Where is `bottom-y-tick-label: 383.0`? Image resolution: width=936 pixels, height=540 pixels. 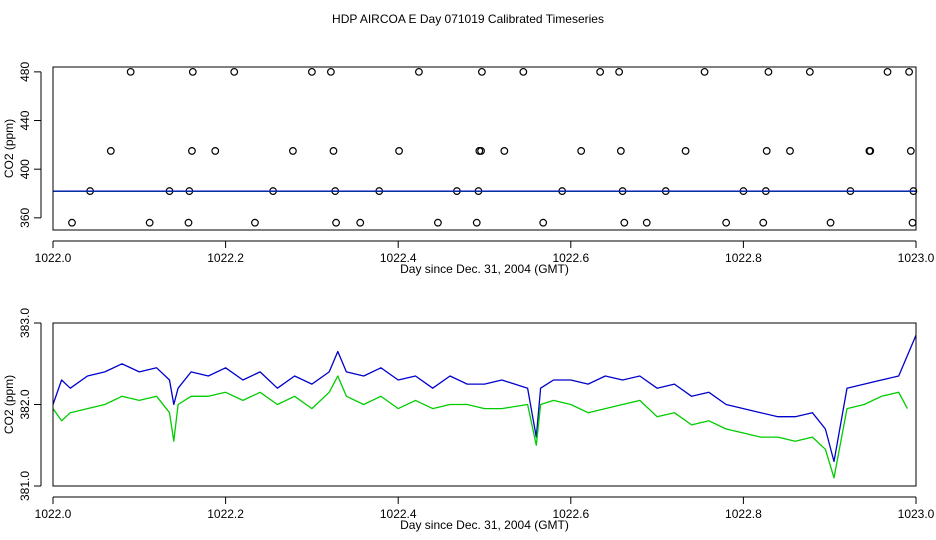 bottom-y-tick-label: 383.0 is located at coordinates (25, 323).